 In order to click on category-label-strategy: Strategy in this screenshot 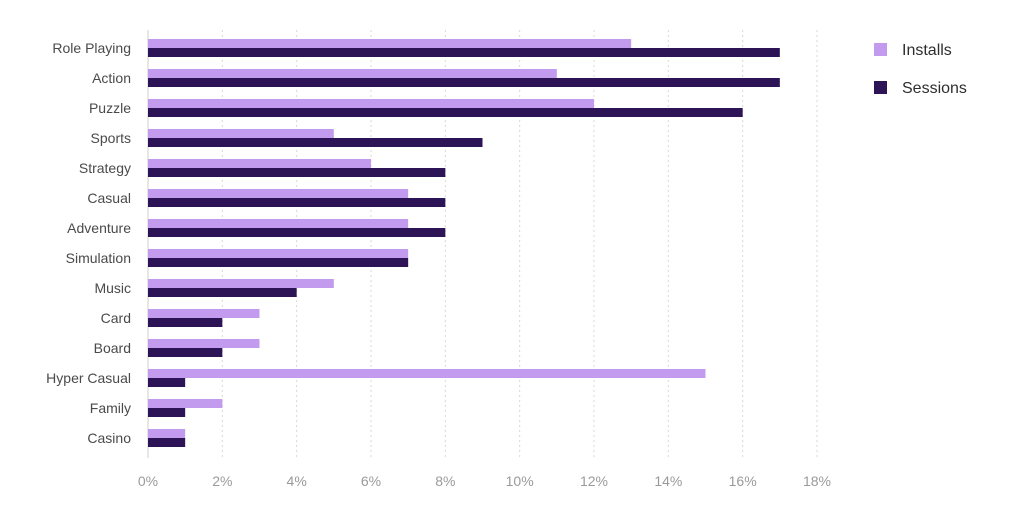, I will do `click(105, 168)`.